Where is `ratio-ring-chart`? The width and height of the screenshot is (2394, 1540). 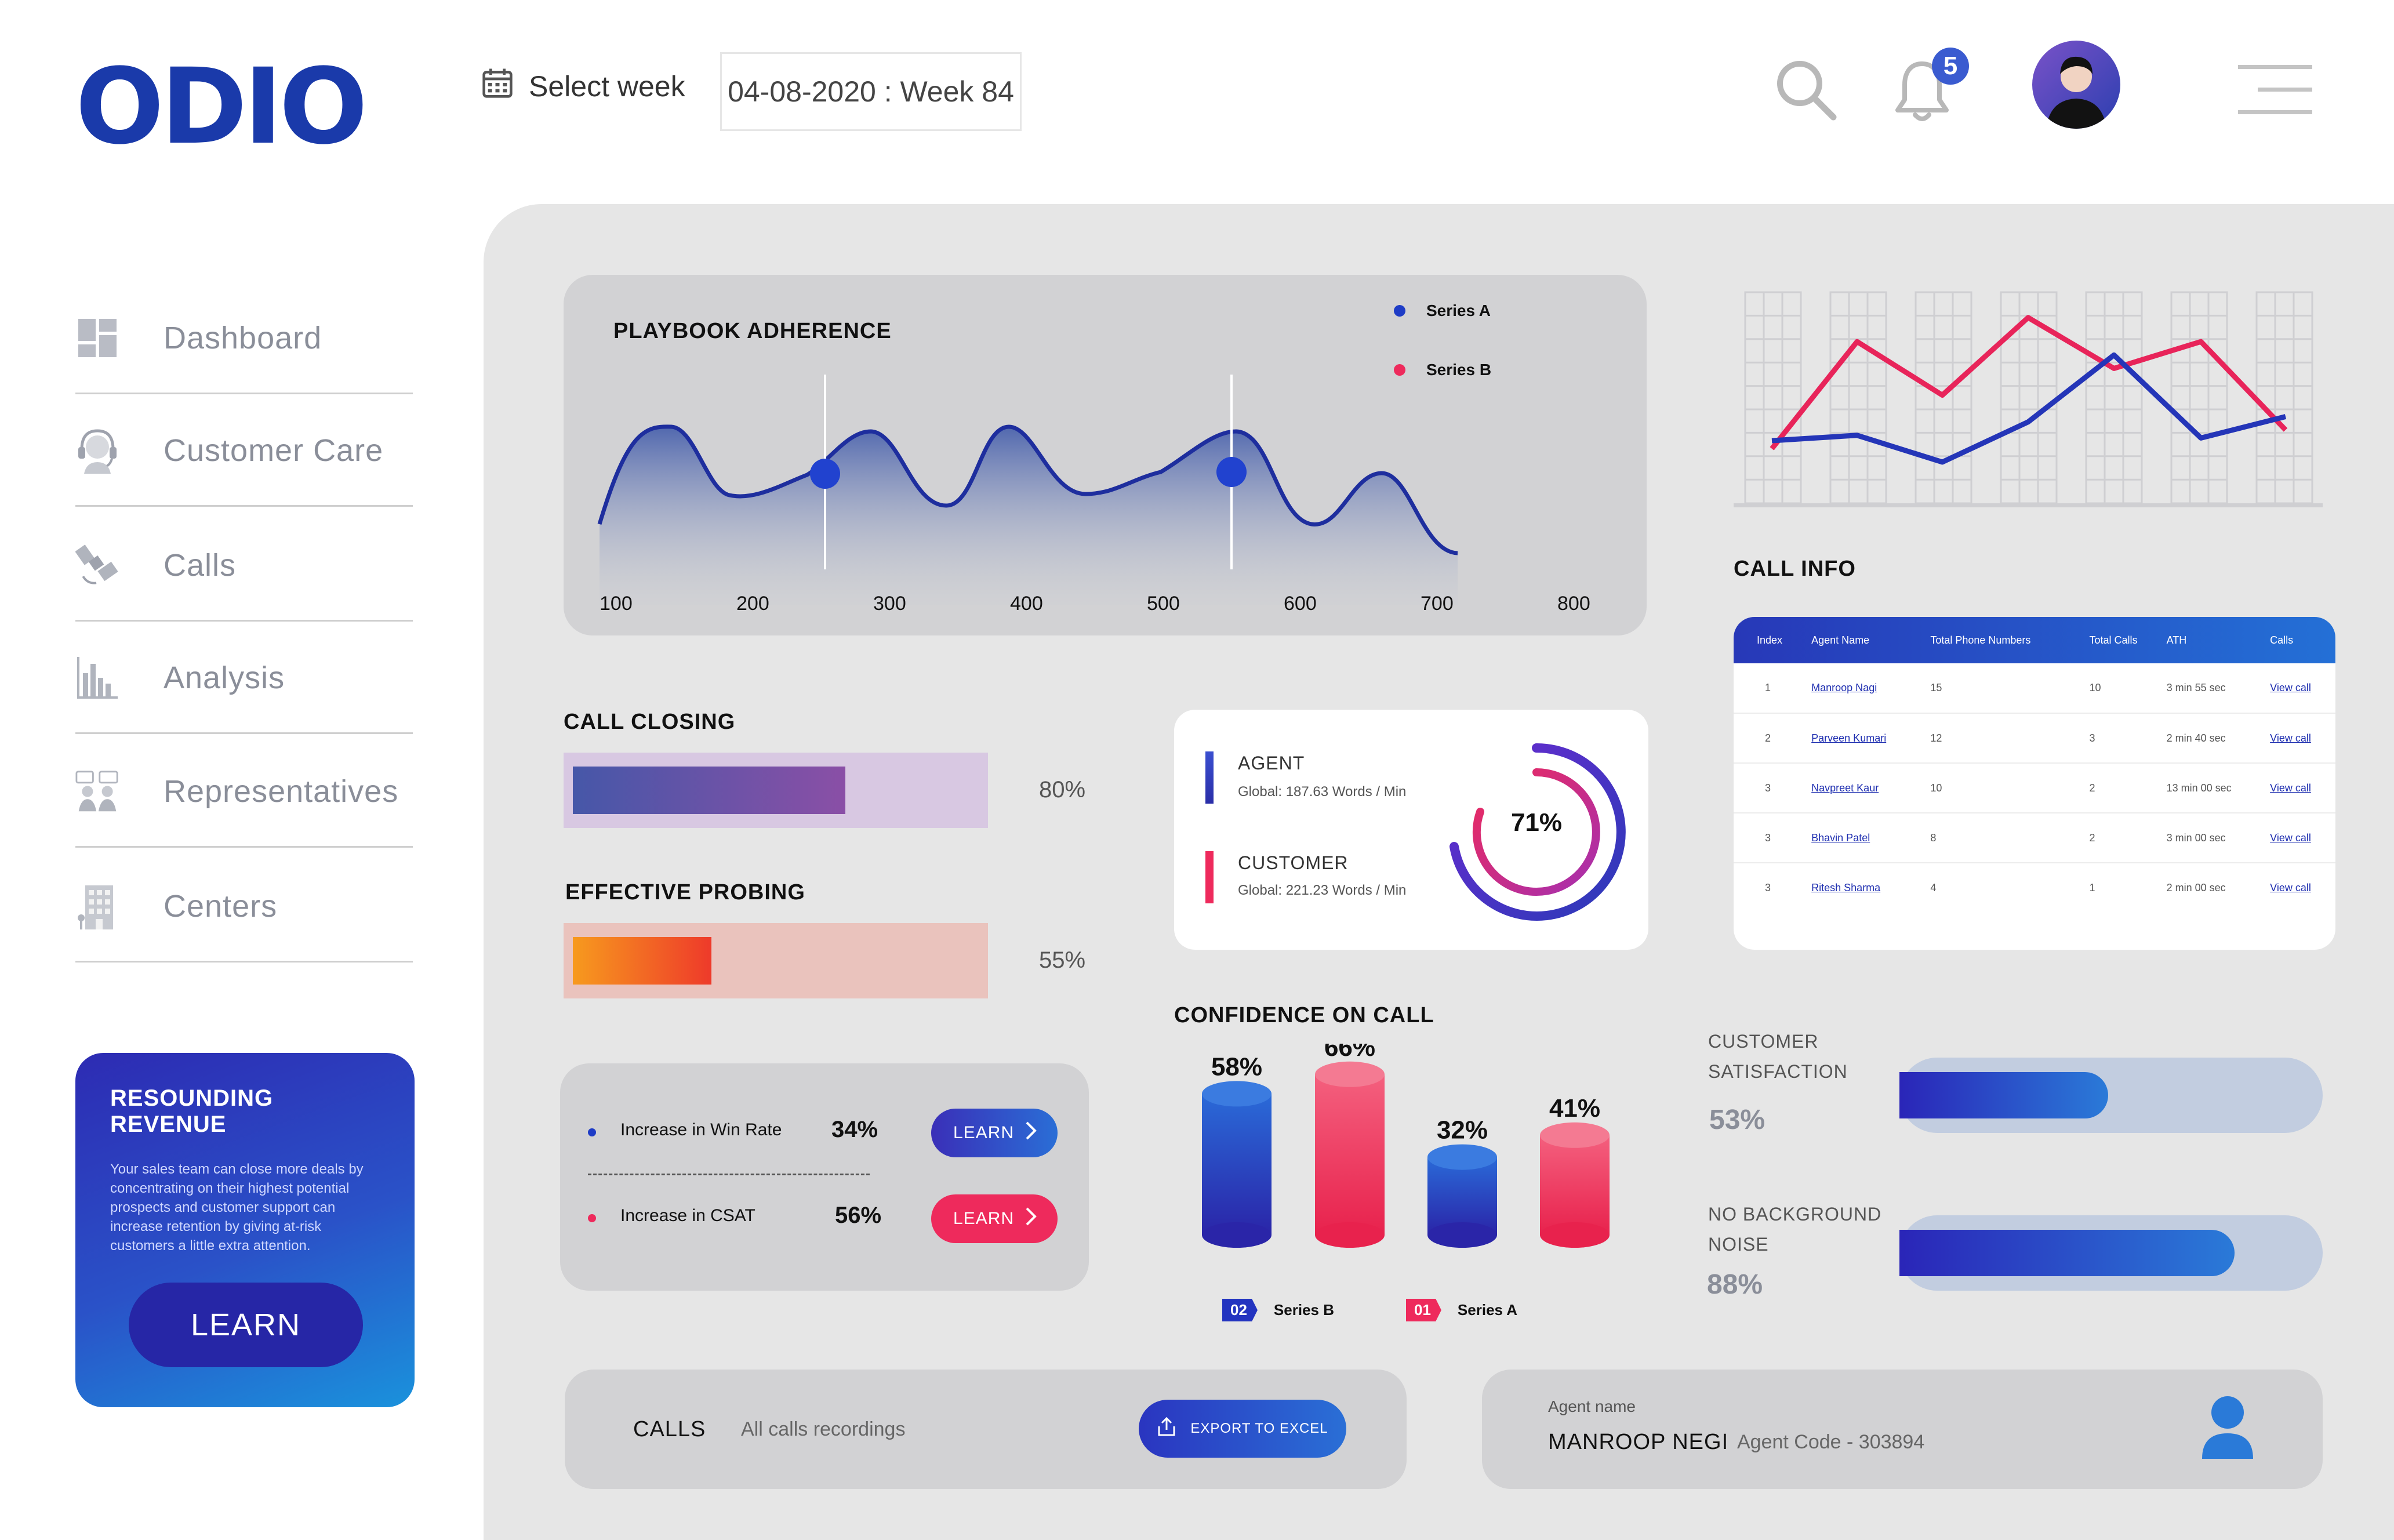 ratio-ring-chart is located at coordinates (1538, 832).